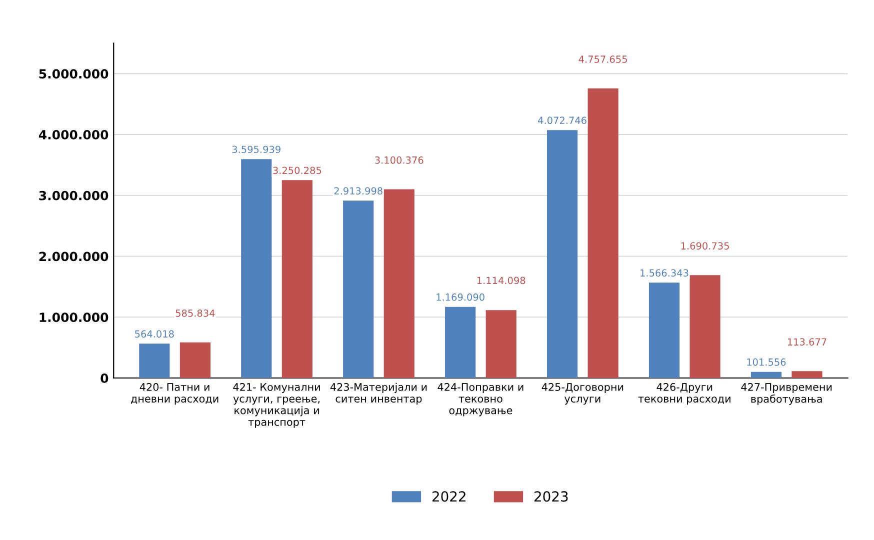 The width and height of the screenshot is (874, 540). Describe the element at coordinates (195, 313) in the screenshot. I see `data-label: 585.834` at that location.